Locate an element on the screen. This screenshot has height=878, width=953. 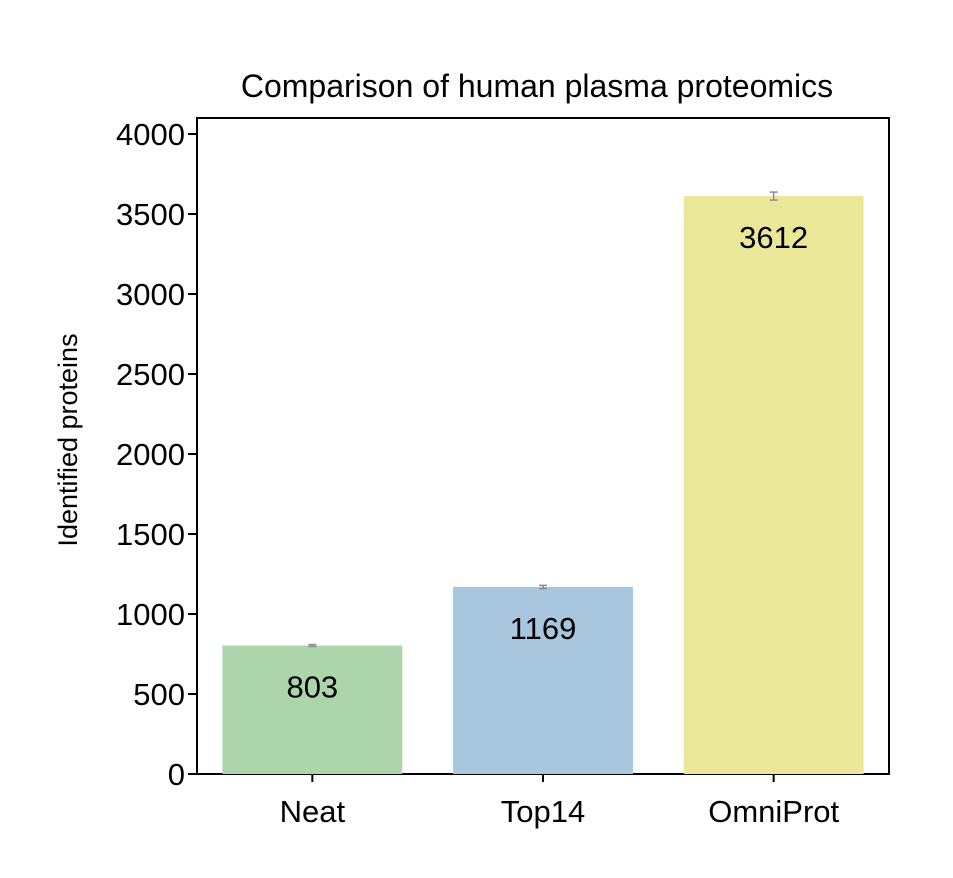
y-tick-label: 3500 is located at coordinates (150, 214).